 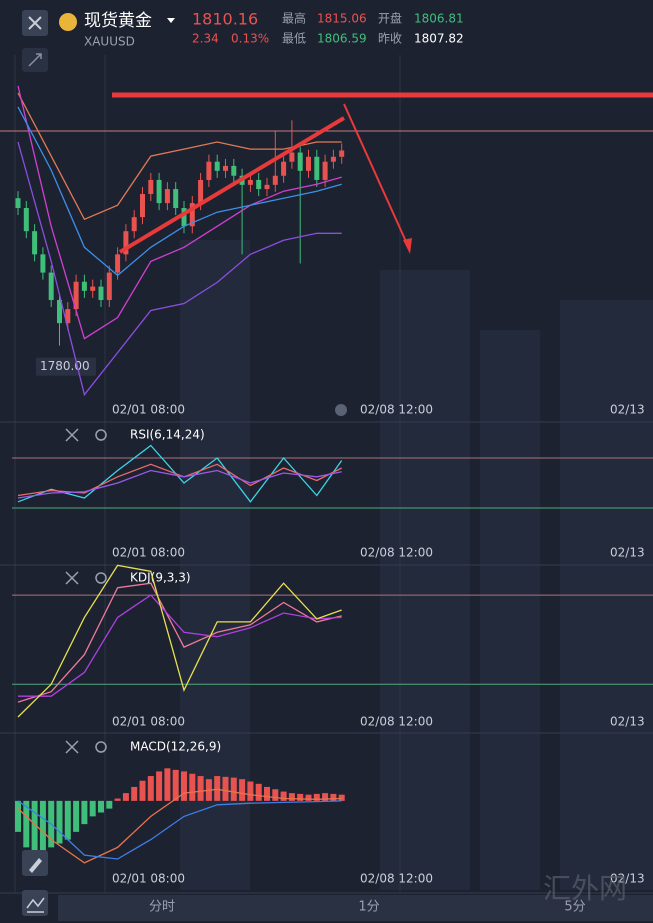 I want to click on tab: 1分, so click(x=368, y=907).